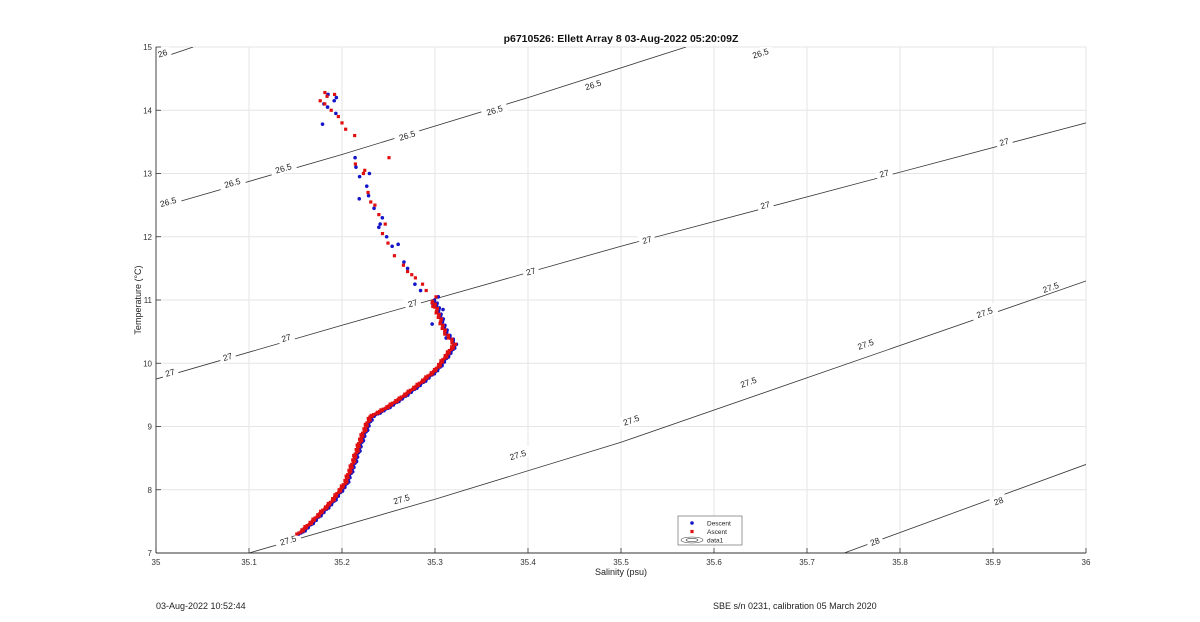 The image size is (1200, 622). What do you see at coordinates (621, 572) in the screenshot?
I see `x-axis-label: Salinity (psu)` at bounding box center [621, 572].